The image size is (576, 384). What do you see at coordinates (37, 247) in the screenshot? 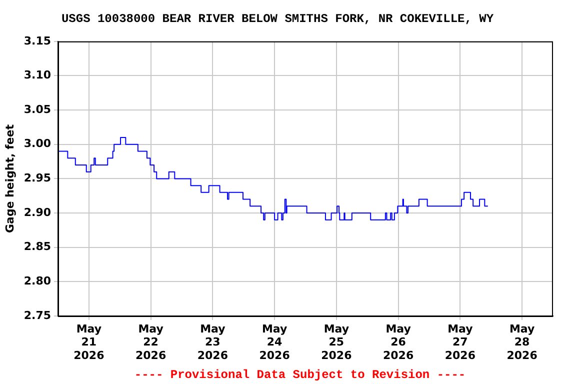
I see `y-tick-label: 2.85` at bounding box center [37, 247].